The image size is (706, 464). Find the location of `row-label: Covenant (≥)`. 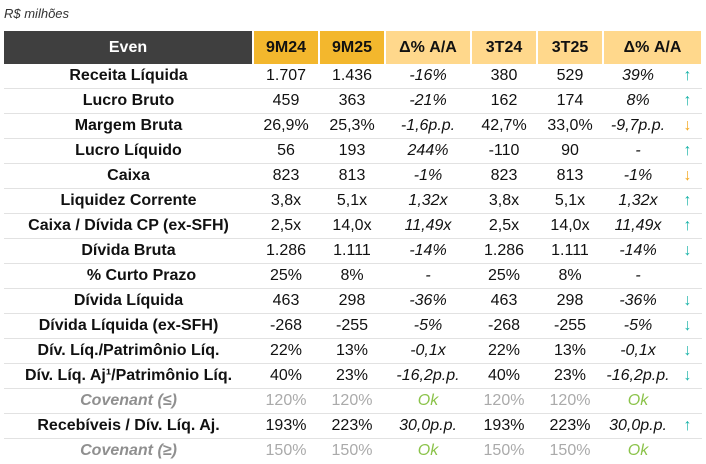

row-label: Covenant (≥) is located at coordinates (128, 450).